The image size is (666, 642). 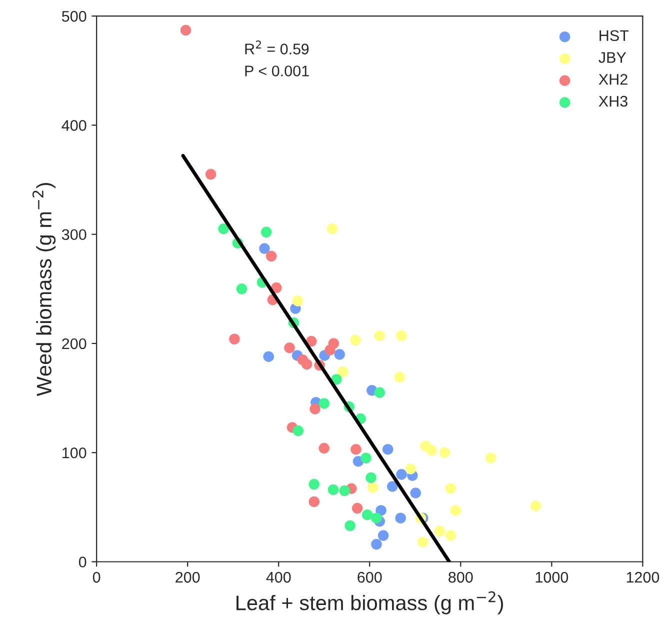 What do you see at coordinates (277, 47) in the screenshot?
I see `annotation: R$^{2}$ = 0.59` at bounding box center [277, 47].